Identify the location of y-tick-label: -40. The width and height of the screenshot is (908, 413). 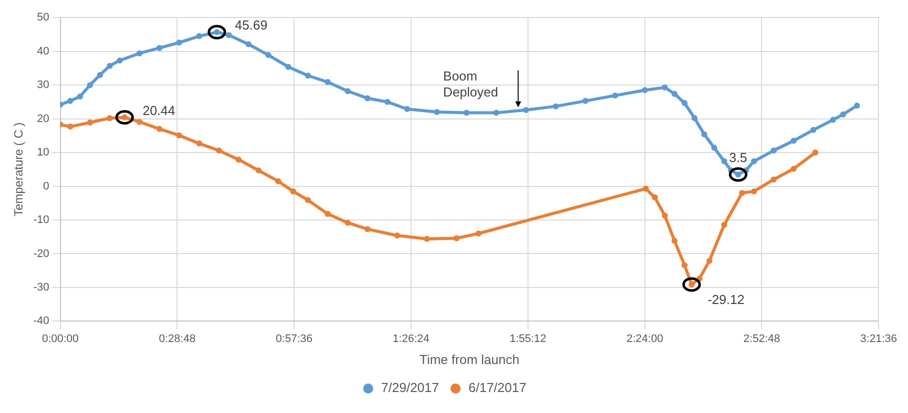
(41, 321).